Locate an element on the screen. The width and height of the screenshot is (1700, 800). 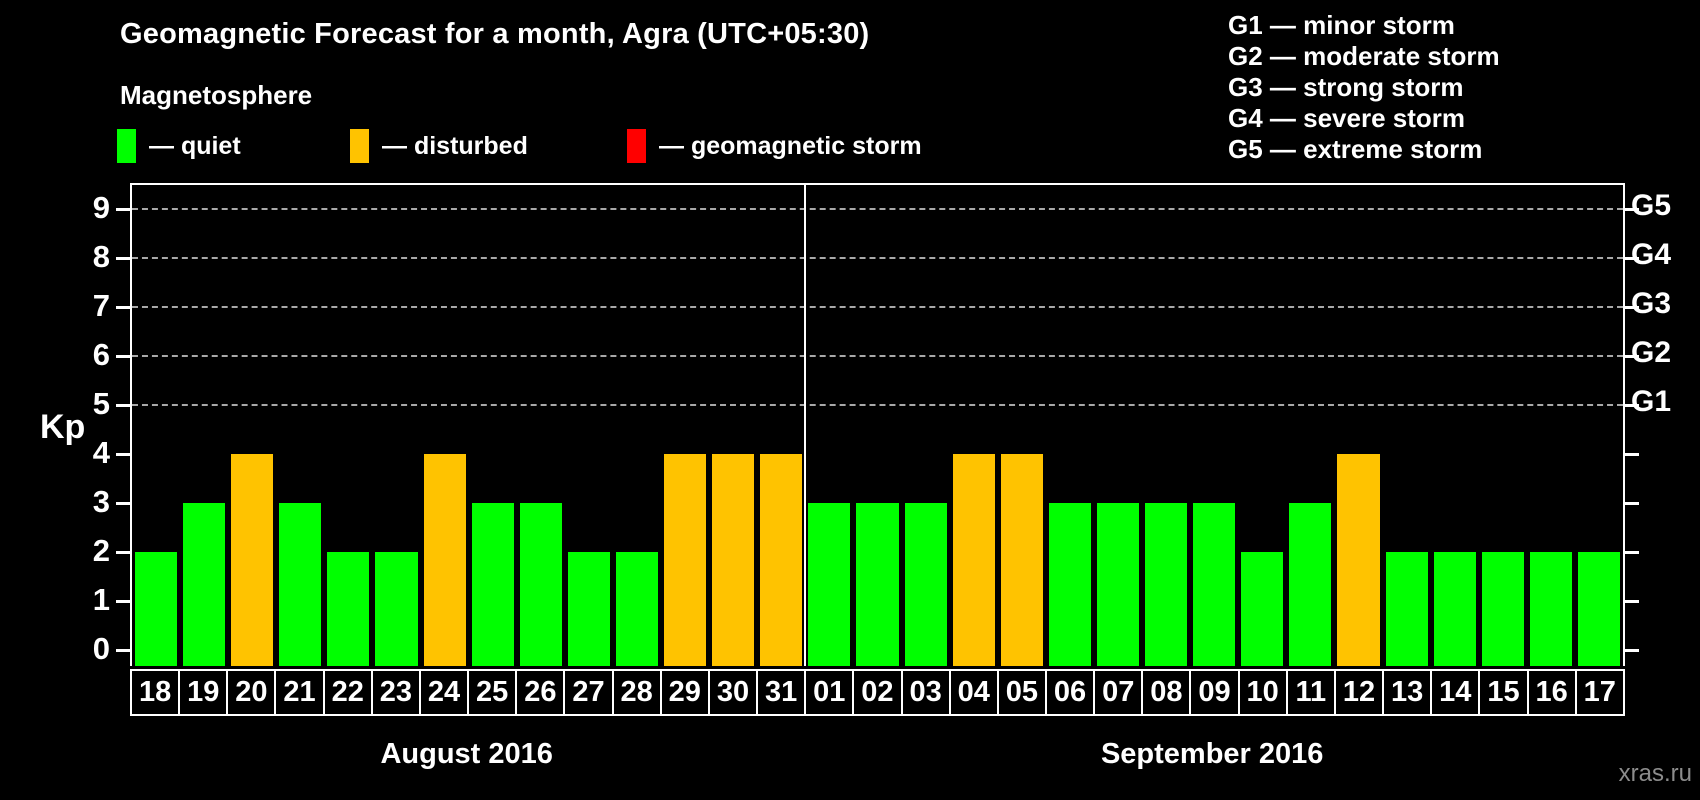
legend-item-disturbed: — disturbed is located at coordinates (439, 146).